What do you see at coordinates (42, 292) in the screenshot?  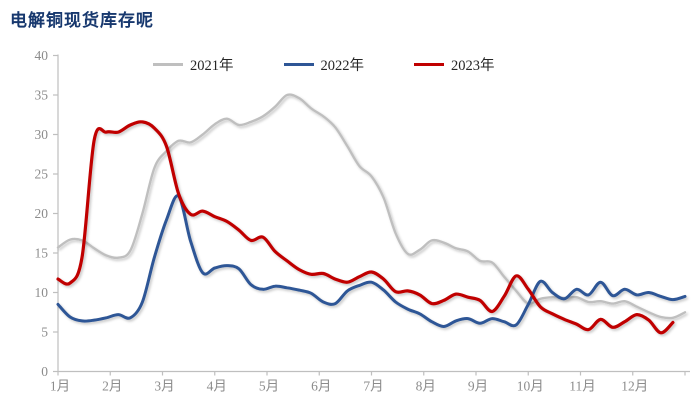 I see `svg-text: 10` at bounding box center [42, 292].